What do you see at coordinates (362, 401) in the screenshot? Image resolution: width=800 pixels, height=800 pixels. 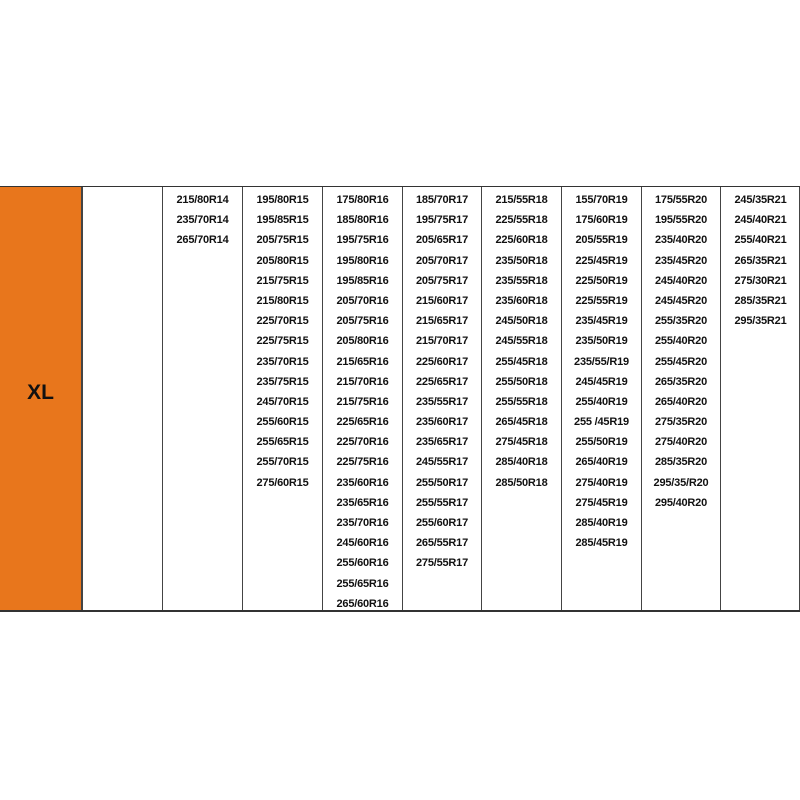 I see `tire-size-cell: 215/75R16` at bounding box center [362, 401].